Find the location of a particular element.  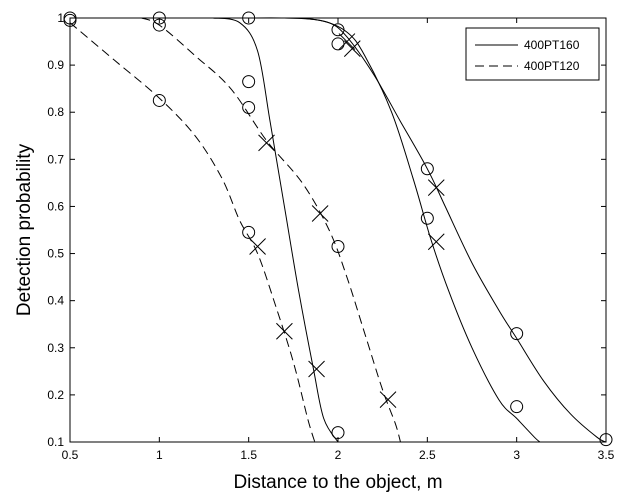

x-tick-label: 2.5 is located at coordinates (427, 455).